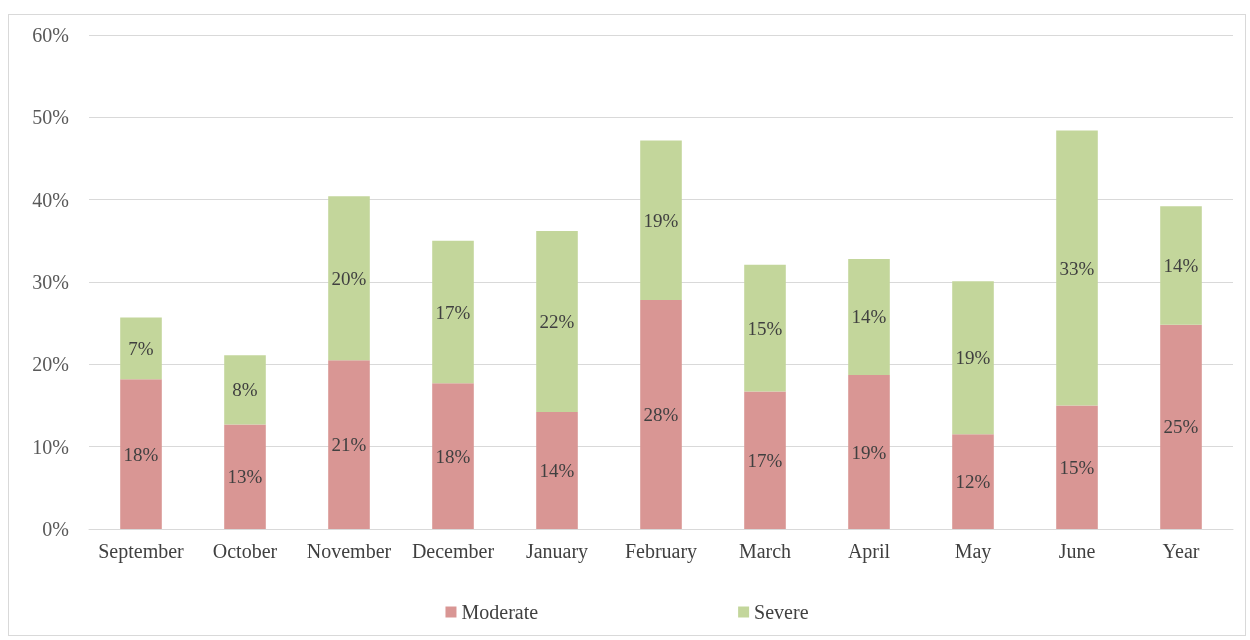  What do you see at coordinates (245, 551) in the screenshot?
I see `x-tick-label: October` at bounding box center [245, 551].